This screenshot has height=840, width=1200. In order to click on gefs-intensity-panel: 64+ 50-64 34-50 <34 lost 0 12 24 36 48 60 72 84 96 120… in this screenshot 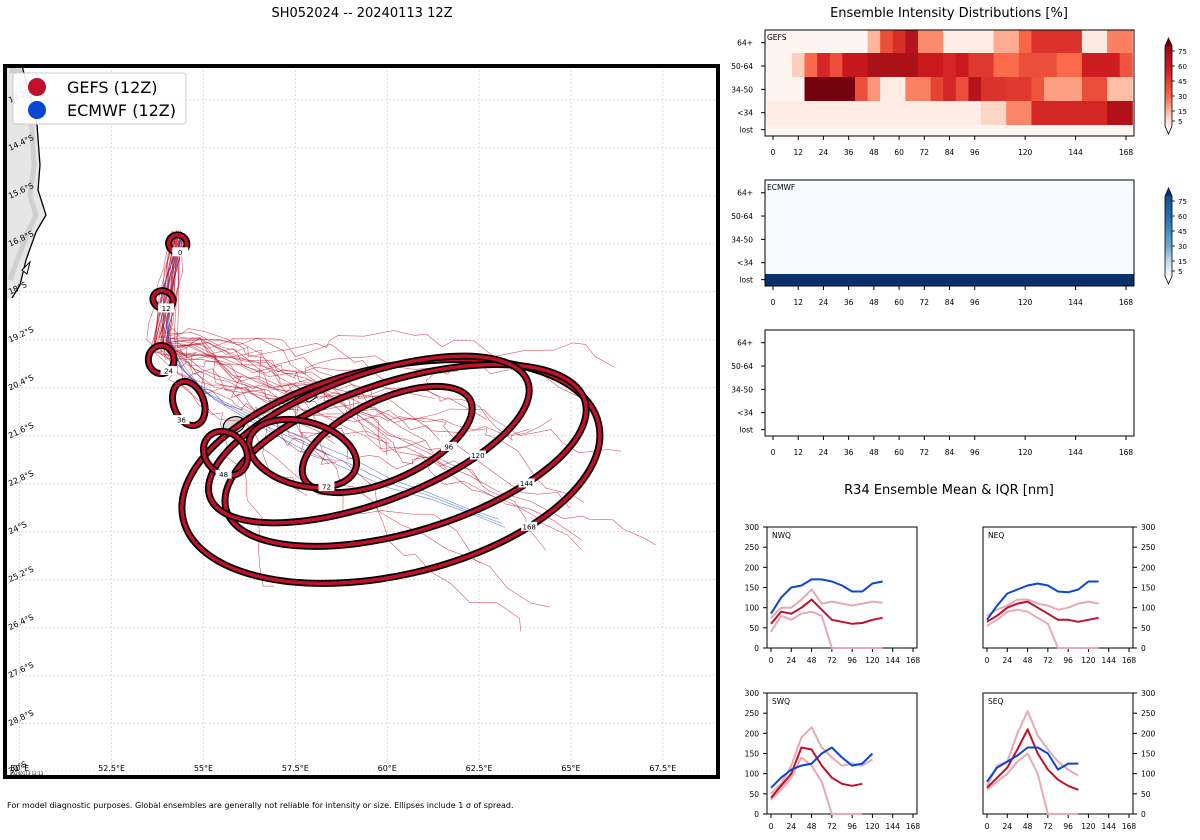, I will do `click(933, 93)`.